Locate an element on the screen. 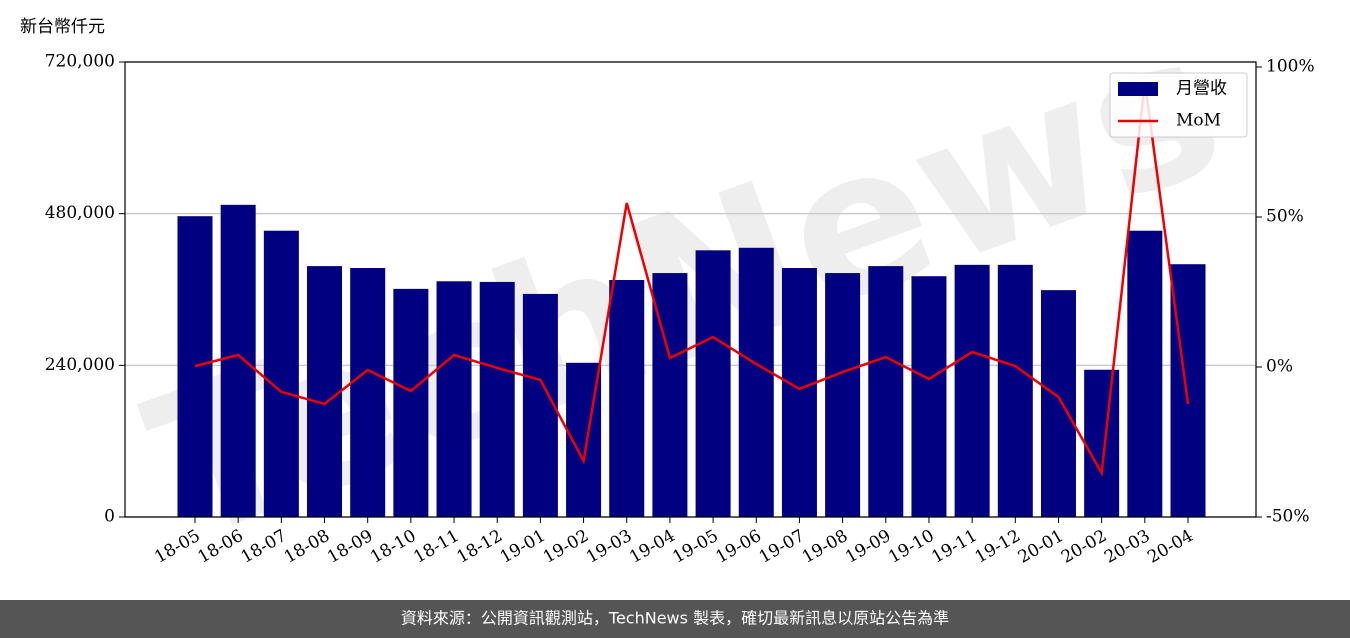 The width and height of the screenshot is (1350, 638). y-tick-label: 480,000 is located at coordinates (80, 213).